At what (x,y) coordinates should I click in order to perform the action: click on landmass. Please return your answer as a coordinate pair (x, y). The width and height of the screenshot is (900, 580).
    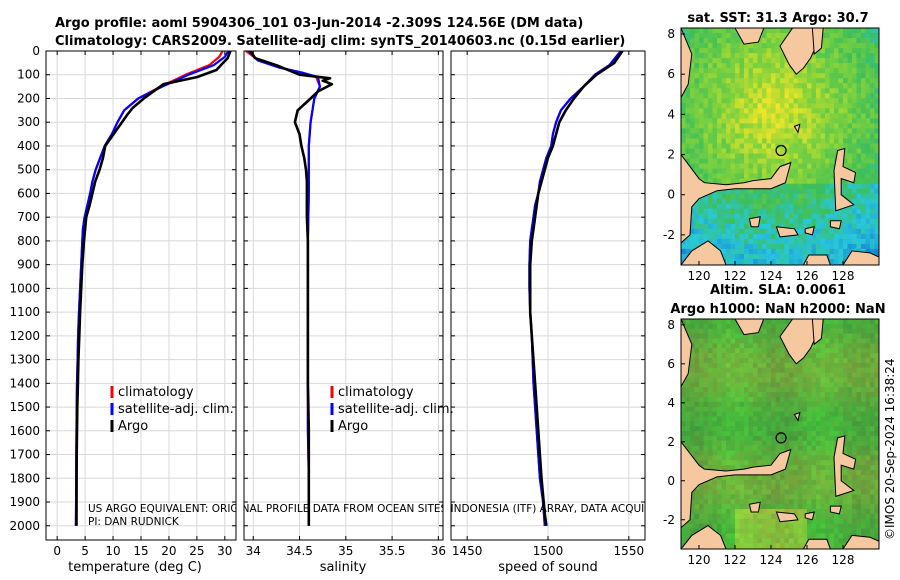
    Looking at the image, I should click on (749, 327).